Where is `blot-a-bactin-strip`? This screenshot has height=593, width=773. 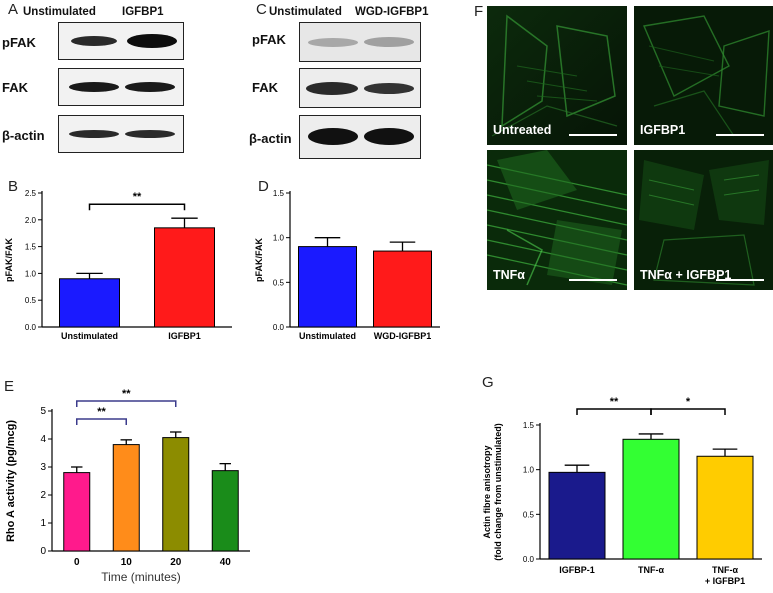 blot-a-bactin-strip is located at coordinates (121, 134).